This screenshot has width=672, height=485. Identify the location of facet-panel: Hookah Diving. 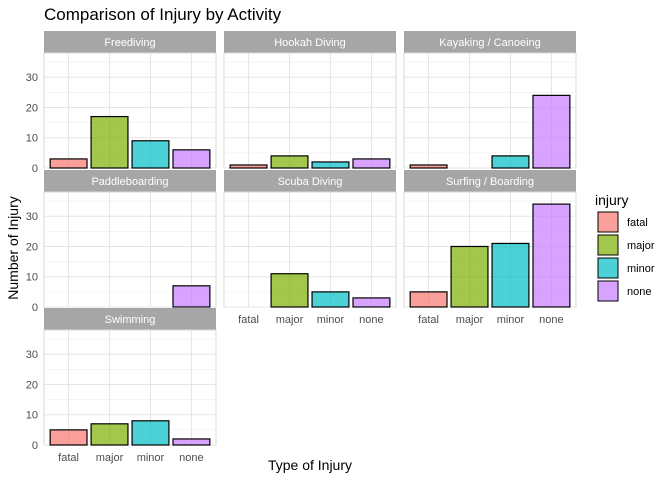
(310, 100).